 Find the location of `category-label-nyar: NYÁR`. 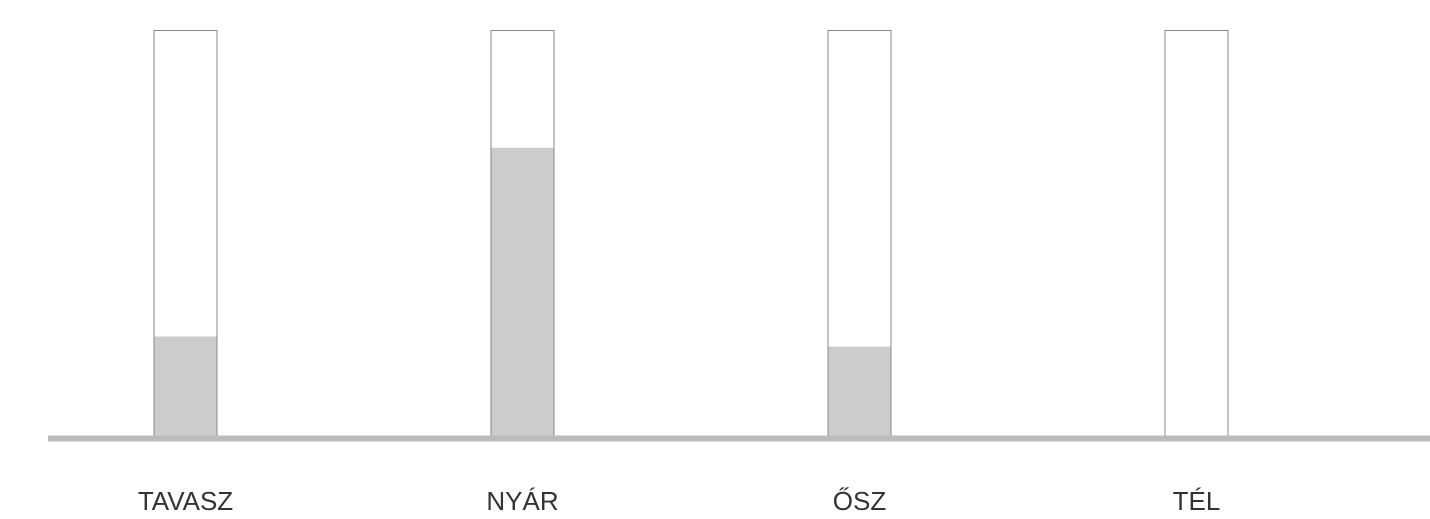

category-label-nyar: NYÁR is located at coordinates (522, 501).